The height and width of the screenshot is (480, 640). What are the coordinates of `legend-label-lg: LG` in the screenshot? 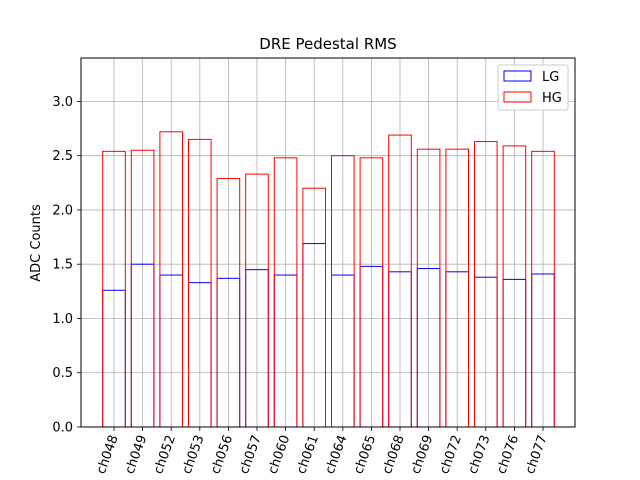 It's located at (550, 77).